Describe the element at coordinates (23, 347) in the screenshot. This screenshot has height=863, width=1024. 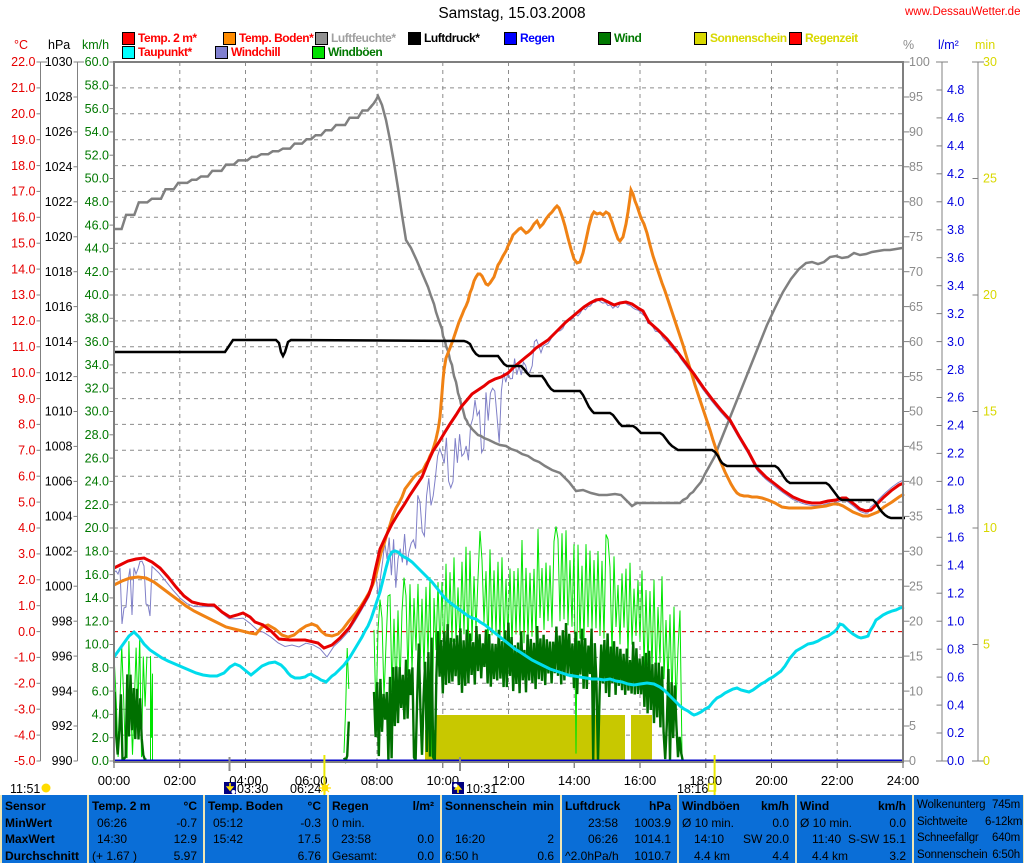
I see `svg-text: 11.0` at that location.